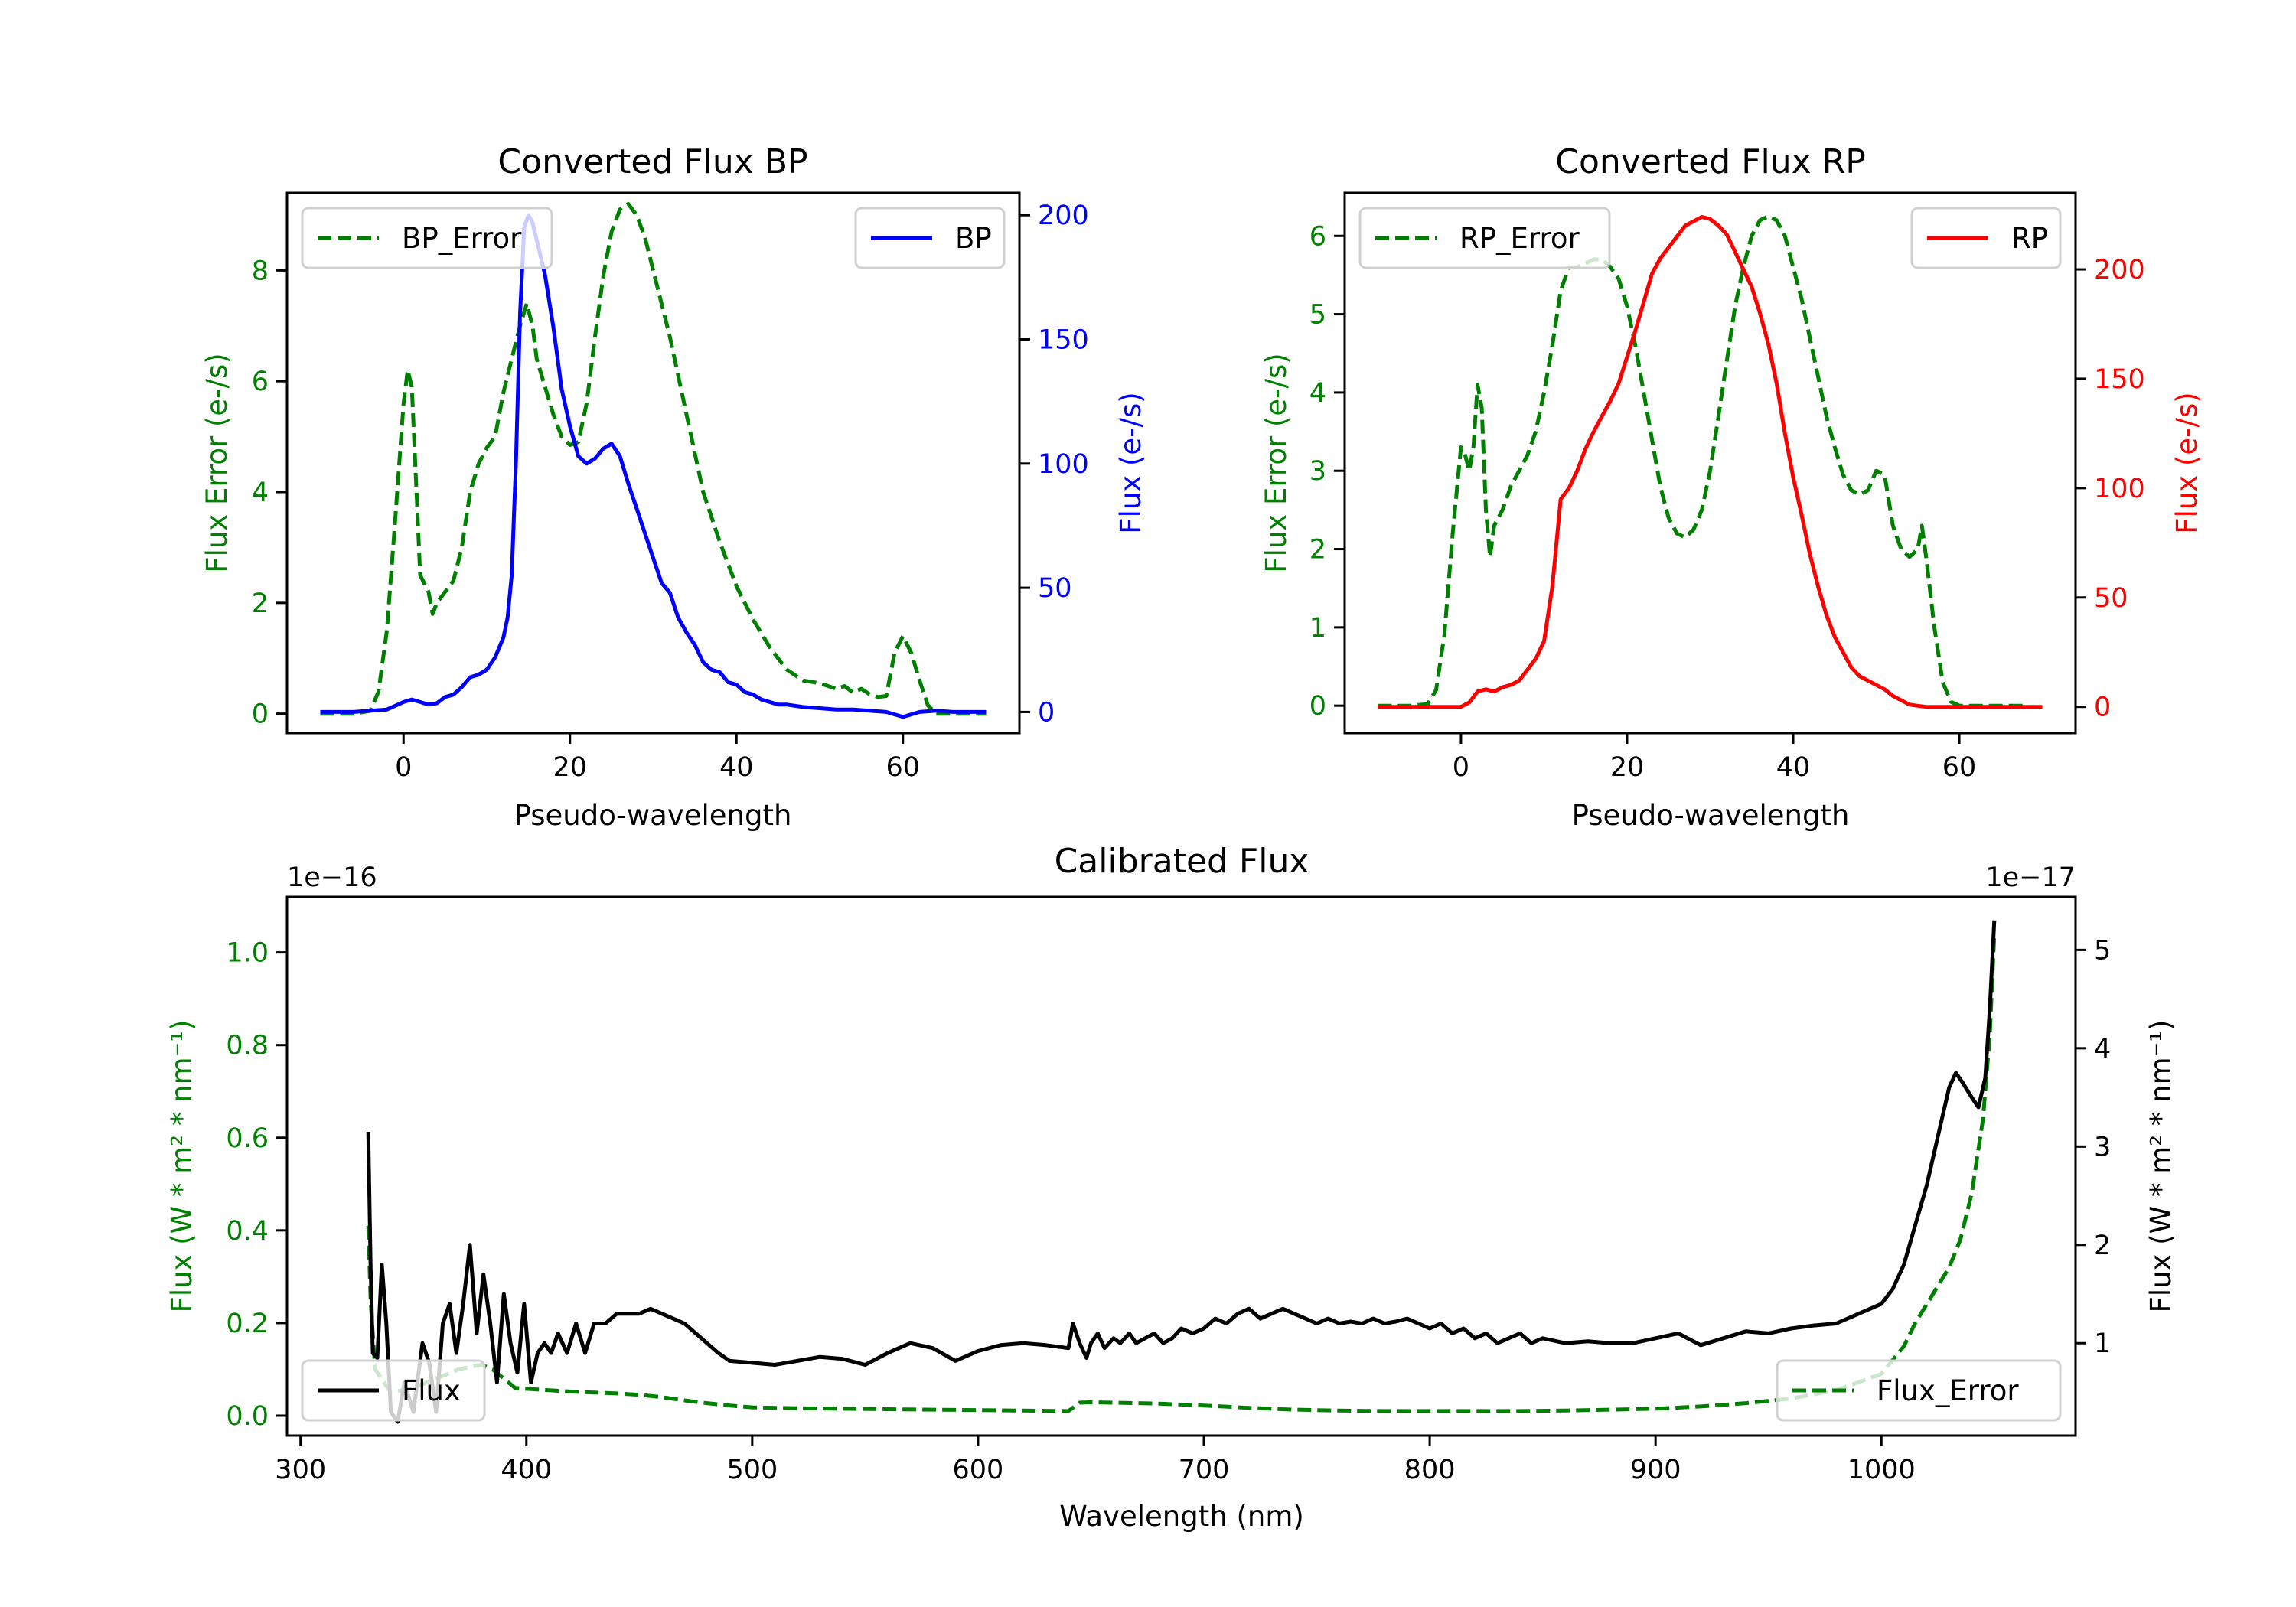 This screenshot has width=2296, height=1607. I want to click on calib-legend-lower-right: Flux_Error, so click(1919, 1390).